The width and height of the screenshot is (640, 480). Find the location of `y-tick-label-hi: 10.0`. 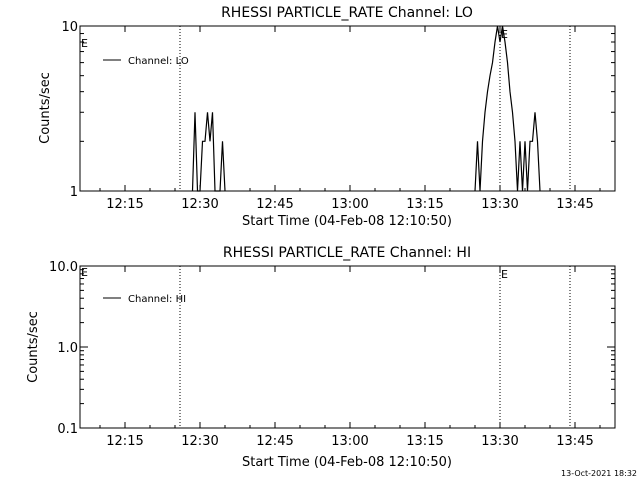

y-tick-label-hi: 10.0 is located at coordinates (63, 267).